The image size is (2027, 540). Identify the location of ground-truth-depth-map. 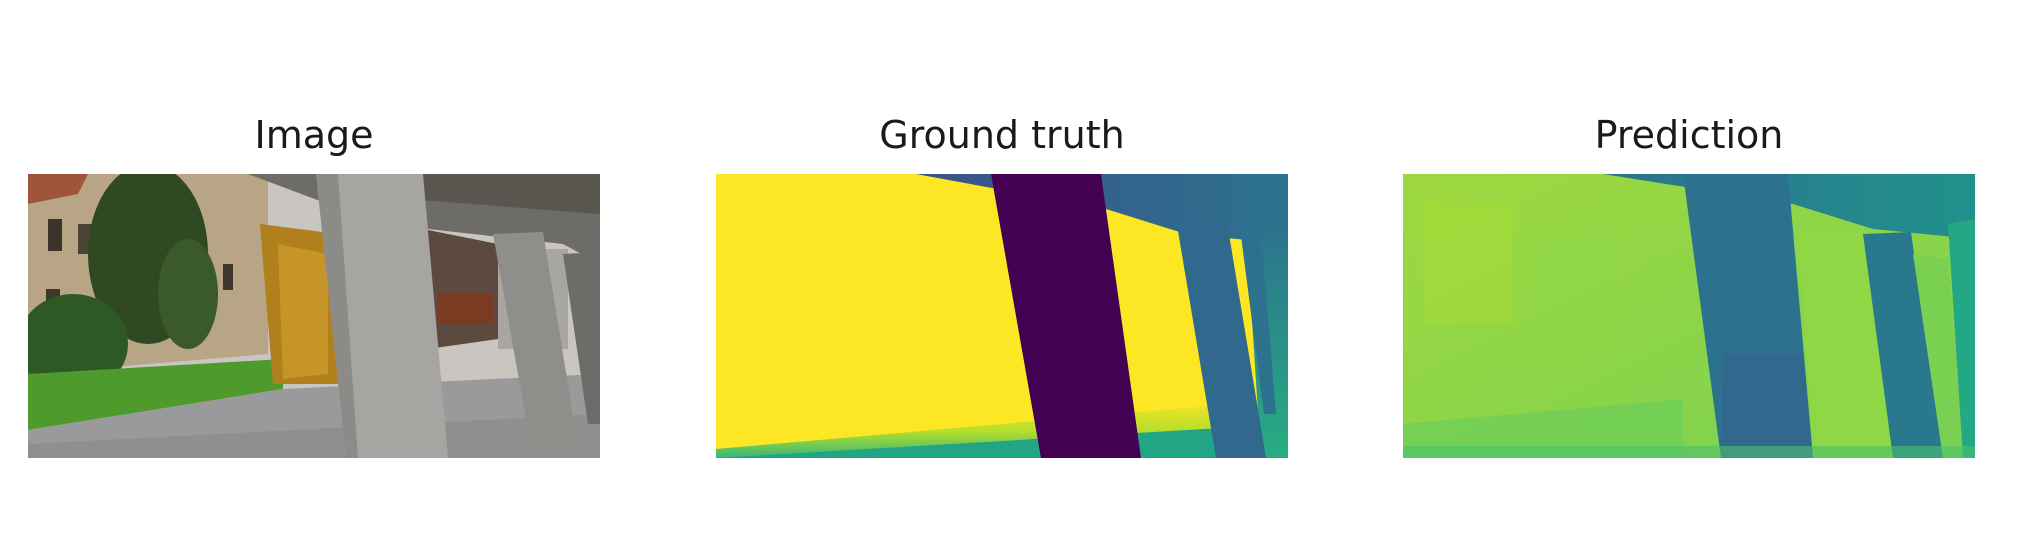
(1002, 316).